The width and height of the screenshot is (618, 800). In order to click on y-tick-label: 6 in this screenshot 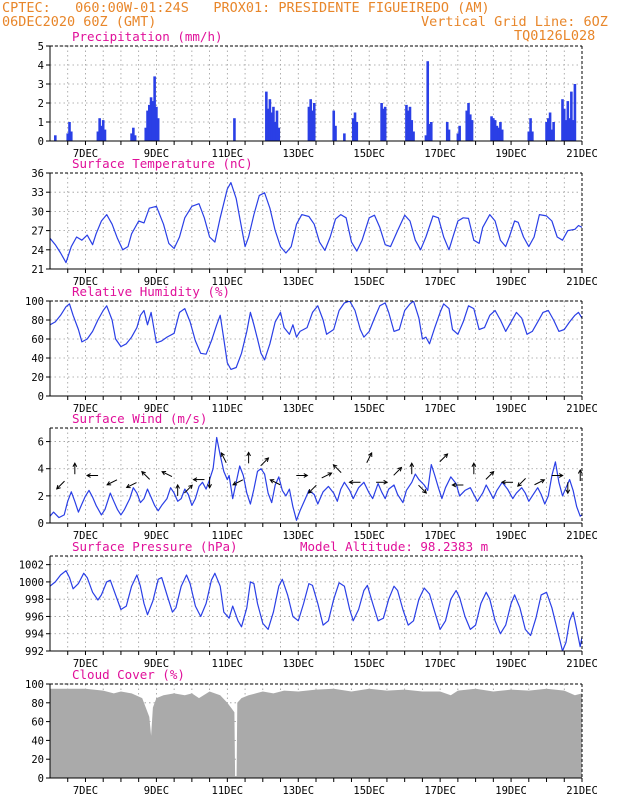, I will do `click(41, 443)`.